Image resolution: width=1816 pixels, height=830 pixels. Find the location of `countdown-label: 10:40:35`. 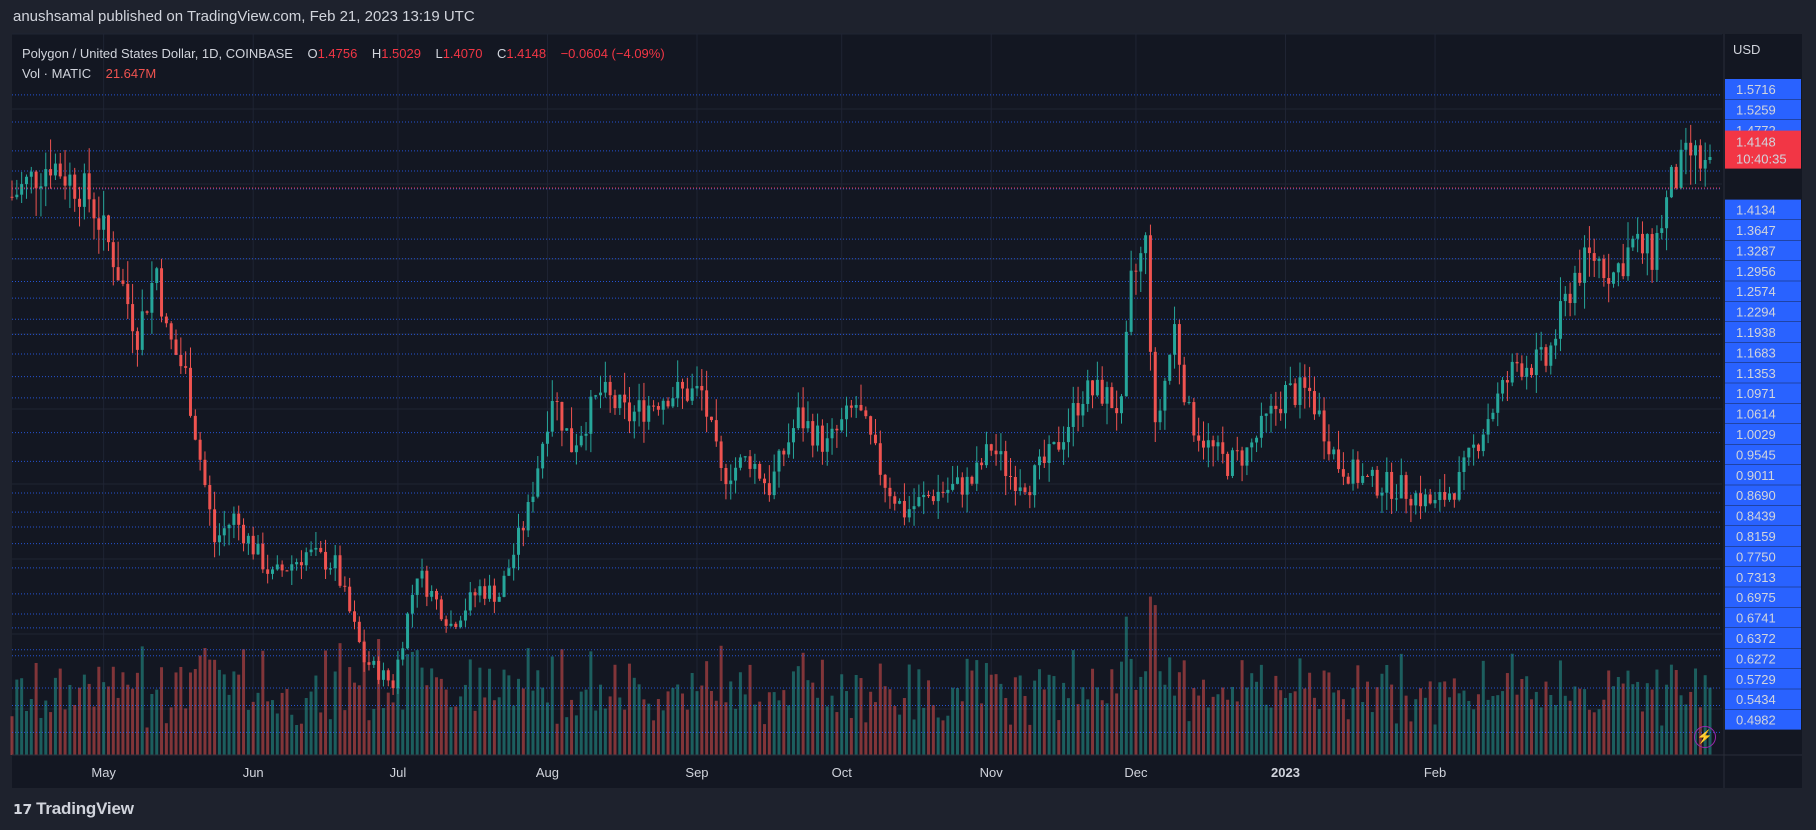

countdown-label: 10:40:35 is located at coordinates (1761, 159).